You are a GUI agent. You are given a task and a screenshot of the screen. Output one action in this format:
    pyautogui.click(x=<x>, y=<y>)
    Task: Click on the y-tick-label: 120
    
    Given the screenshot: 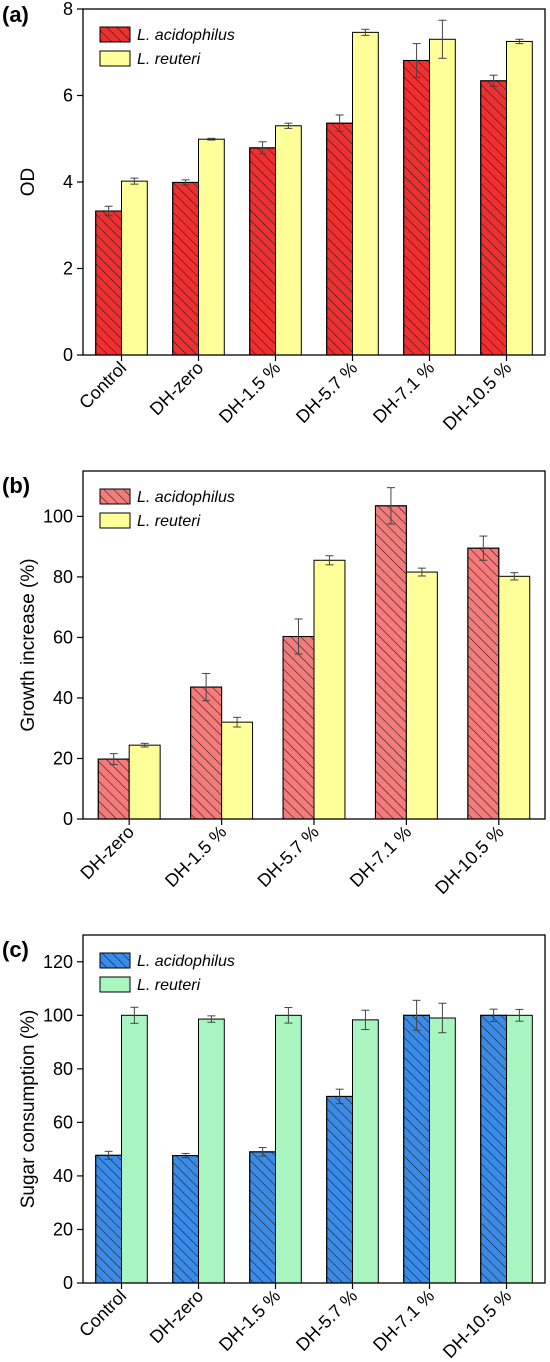 What is the action you would take?
    pyautogui.click(x=58, y=962)
    